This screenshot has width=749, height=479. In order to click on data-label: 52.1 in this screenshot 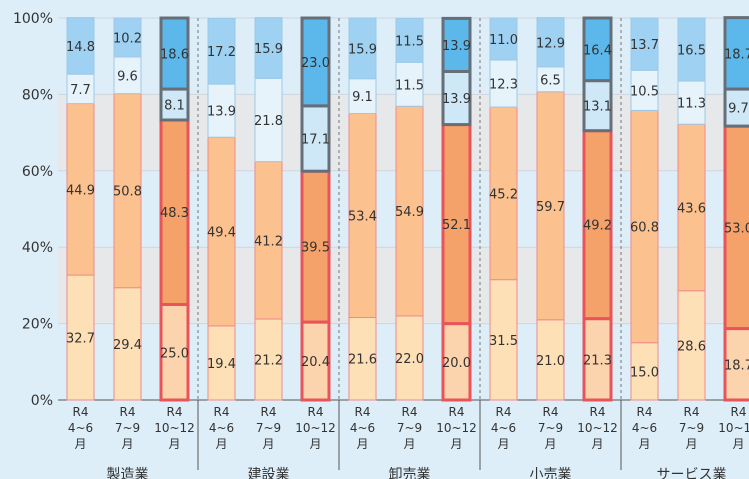, I will do `click(456, 225)`.